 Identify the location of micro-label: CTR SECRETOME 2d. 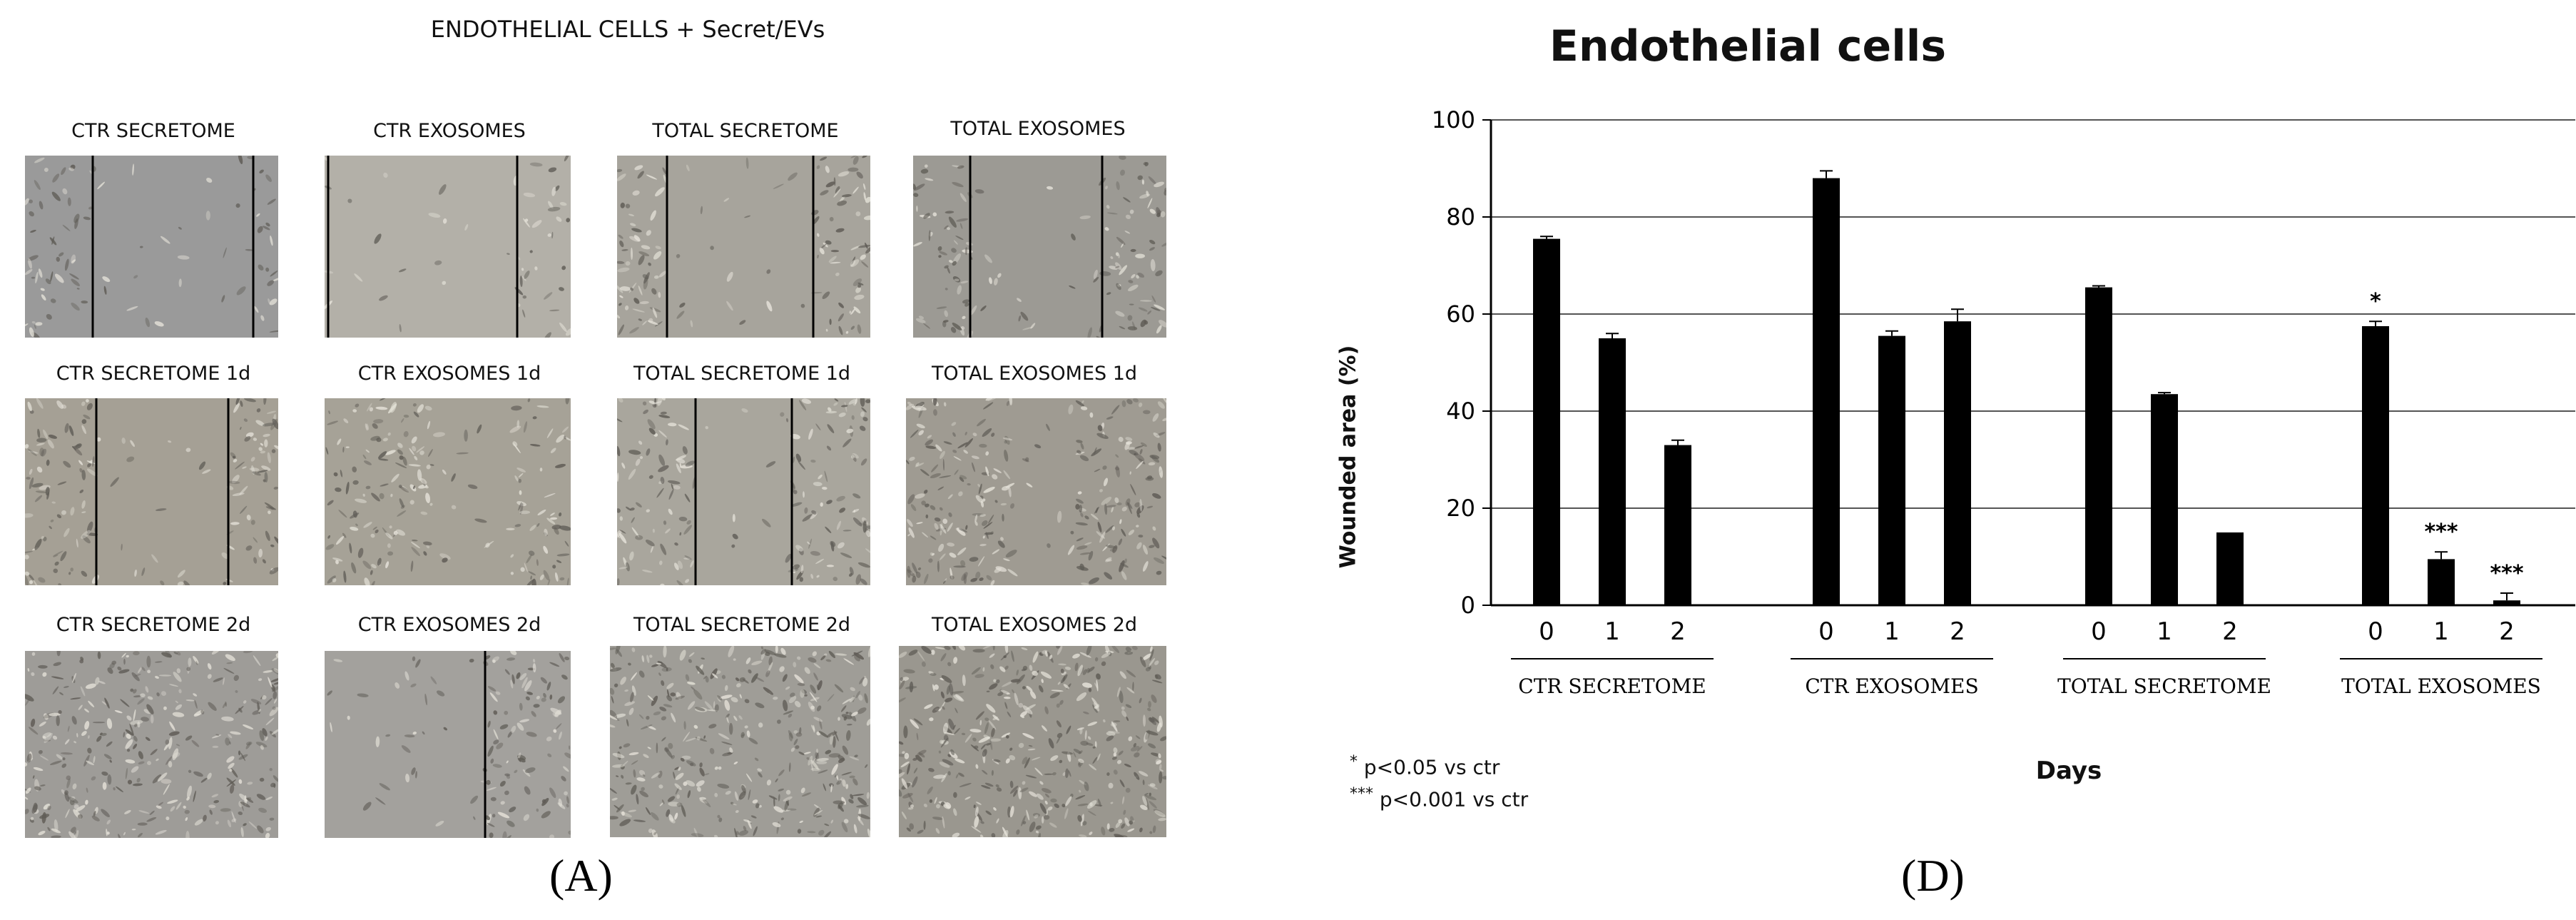
(153, 625).